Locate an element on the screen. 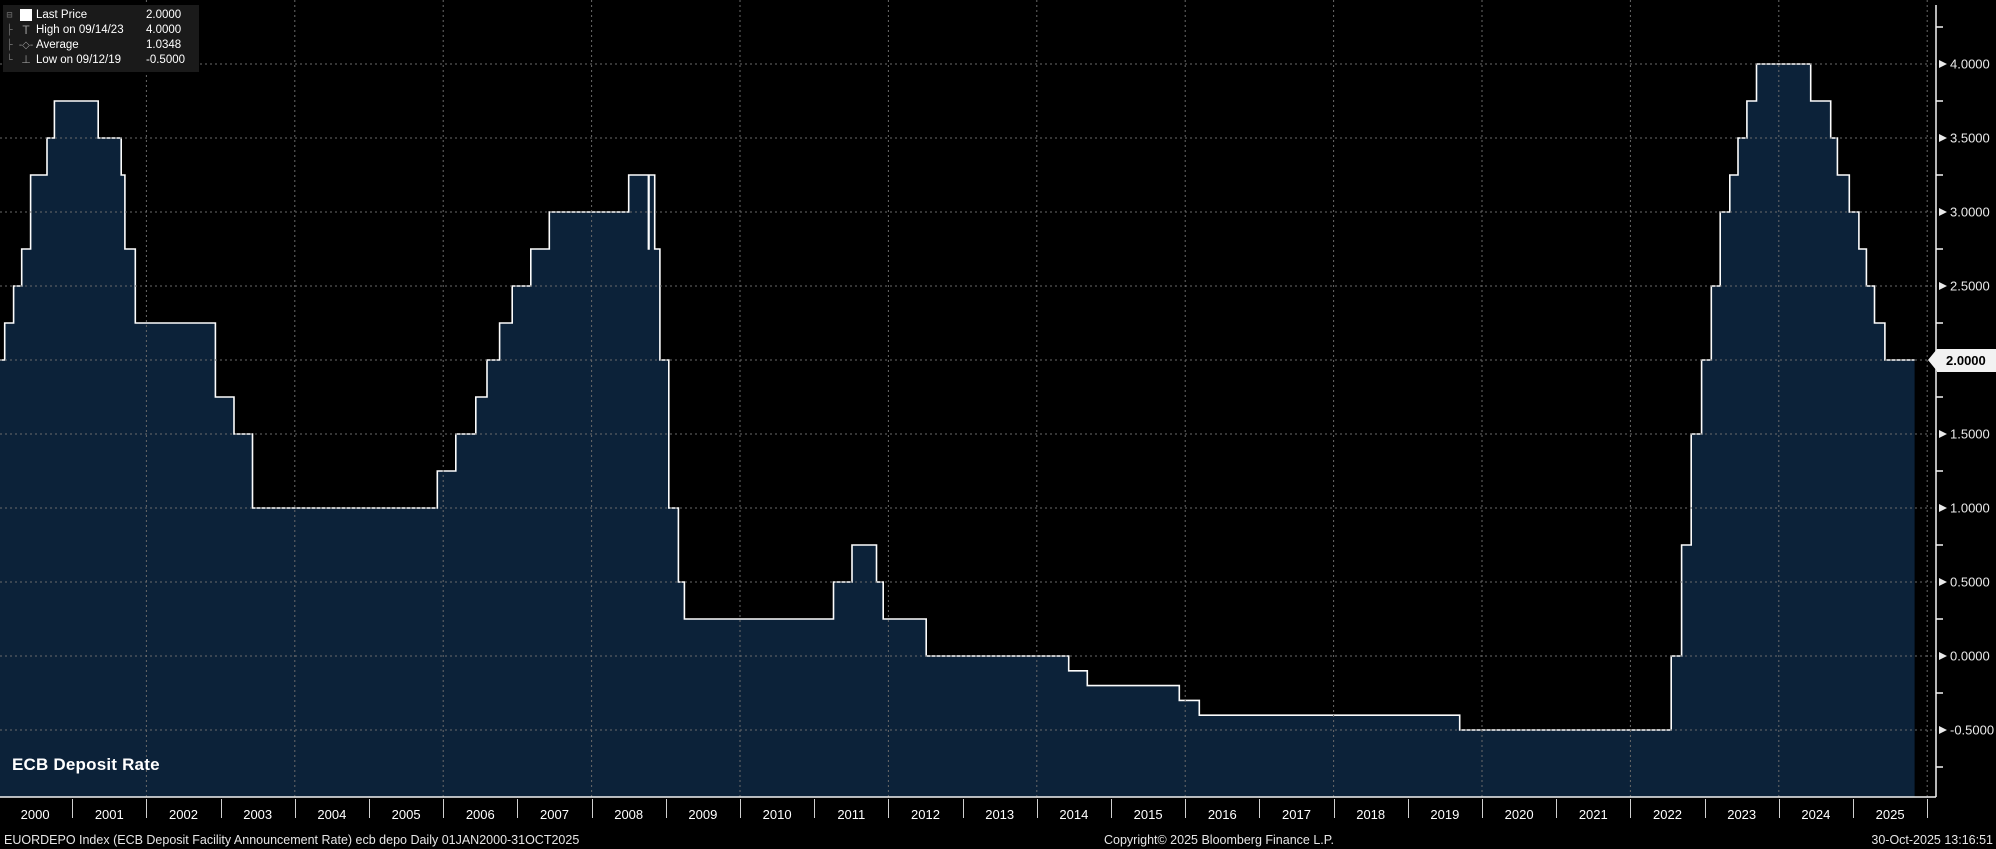 This screenshot has height=849, width=1996. copyright-notice: Copyright© 2025 Bloomberg Finance L.P. is located at coordinates (1219, 840).